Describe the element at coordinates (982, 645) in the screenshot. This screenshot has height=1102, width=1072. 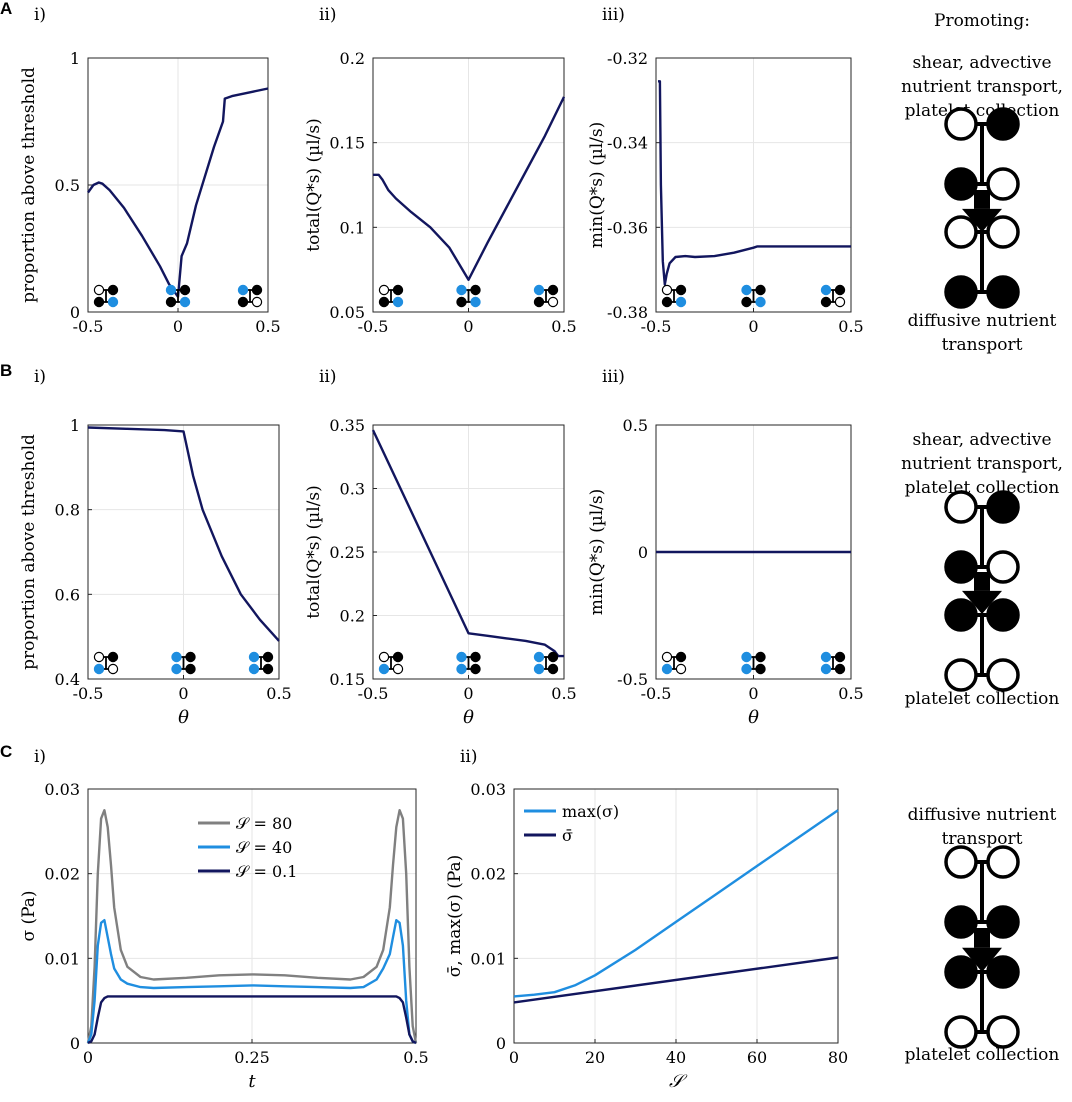
I see `diagram-b-after` at that location.